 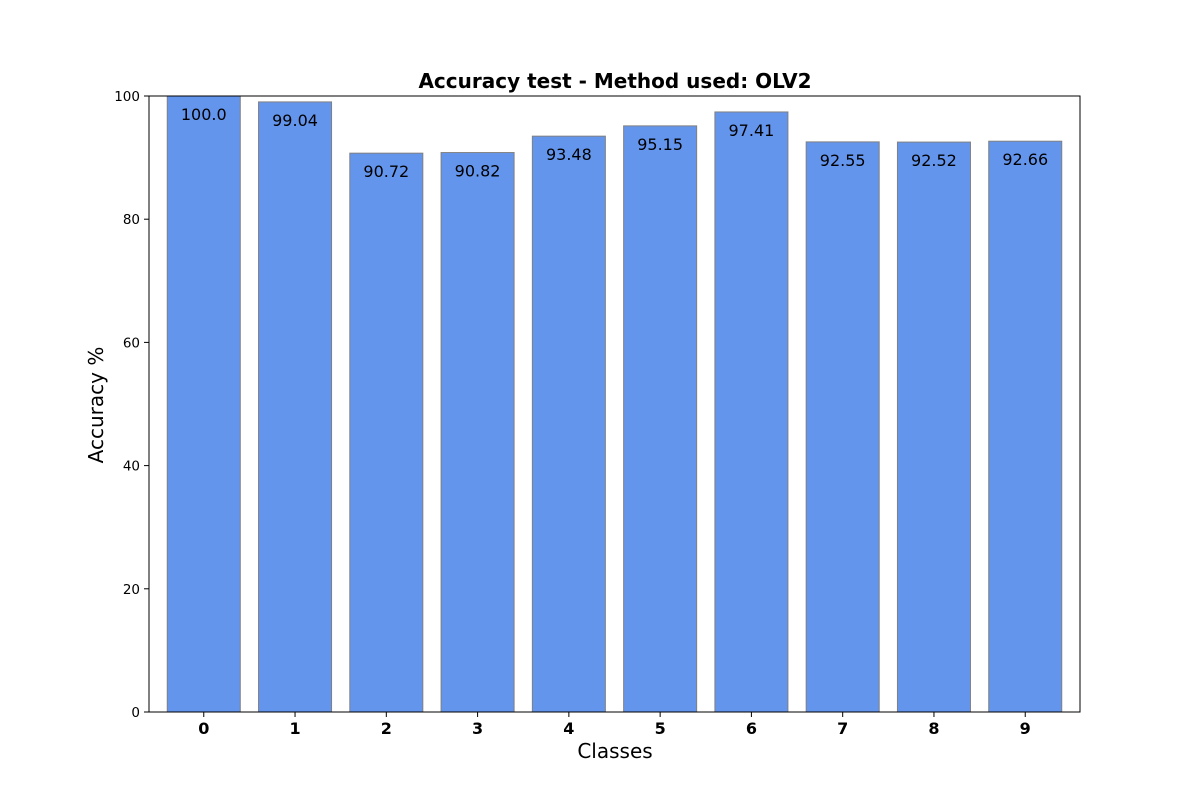 What do you see at coordinates (131, 343) in the screenshot?
I see `y-tick-label: 60` at bounding box center [131, 343].